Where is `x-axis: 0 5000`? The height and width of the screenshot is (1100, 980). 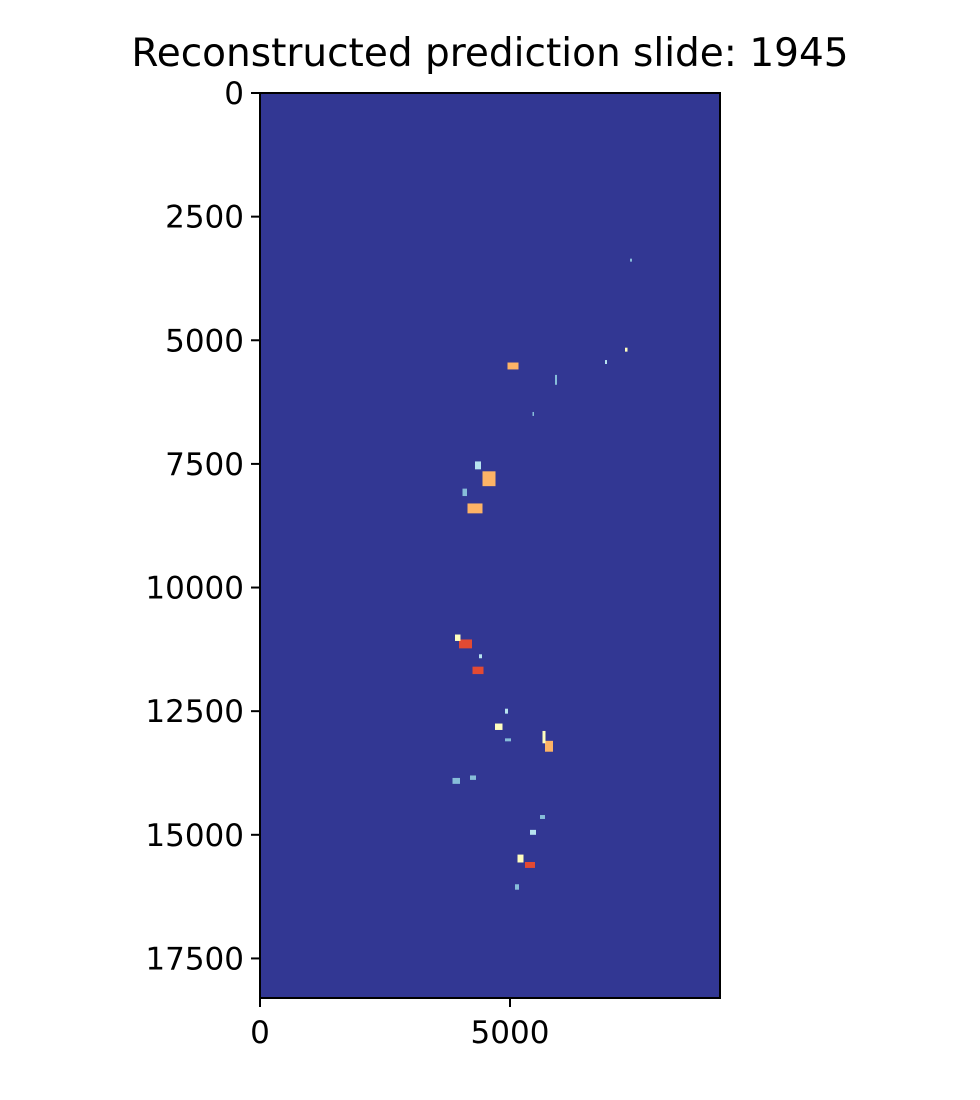 x-axis: 0 5000 is located at coordinates (399, 1024).